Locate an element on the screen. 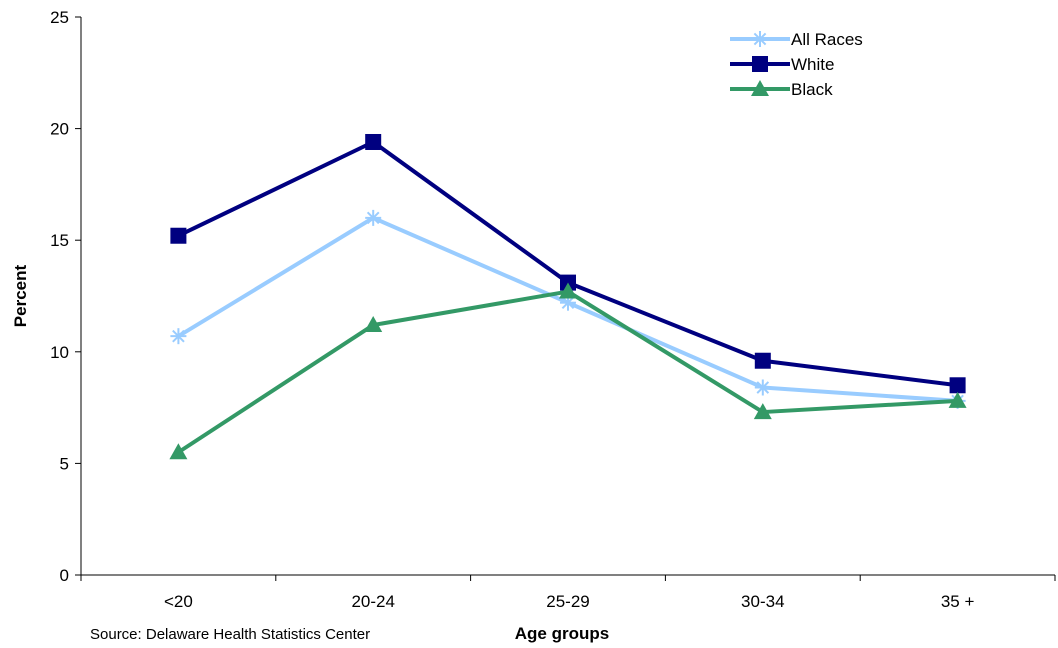  x-tick-label: 35 + is located at coordinates (958, 601).